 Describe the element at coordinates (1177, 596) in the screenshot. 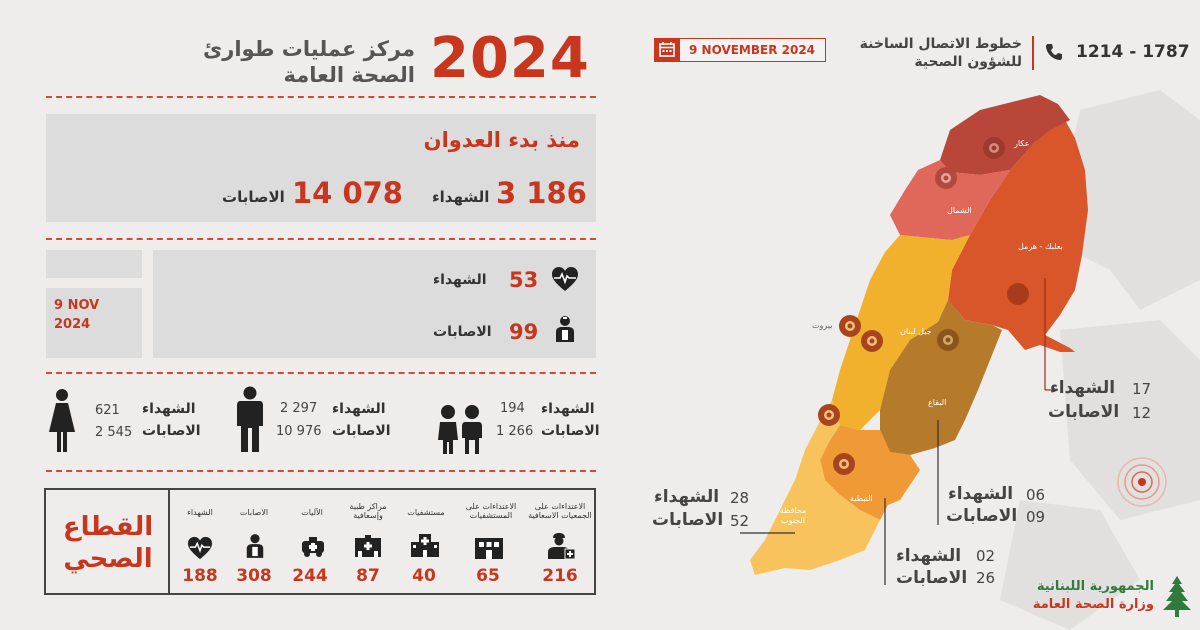

I see `cedar-logo-icon` at that location.